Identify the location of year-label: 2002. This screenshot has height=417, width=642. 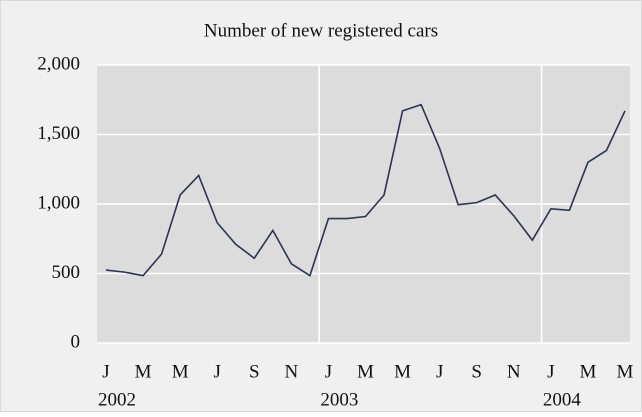
(117, 399).